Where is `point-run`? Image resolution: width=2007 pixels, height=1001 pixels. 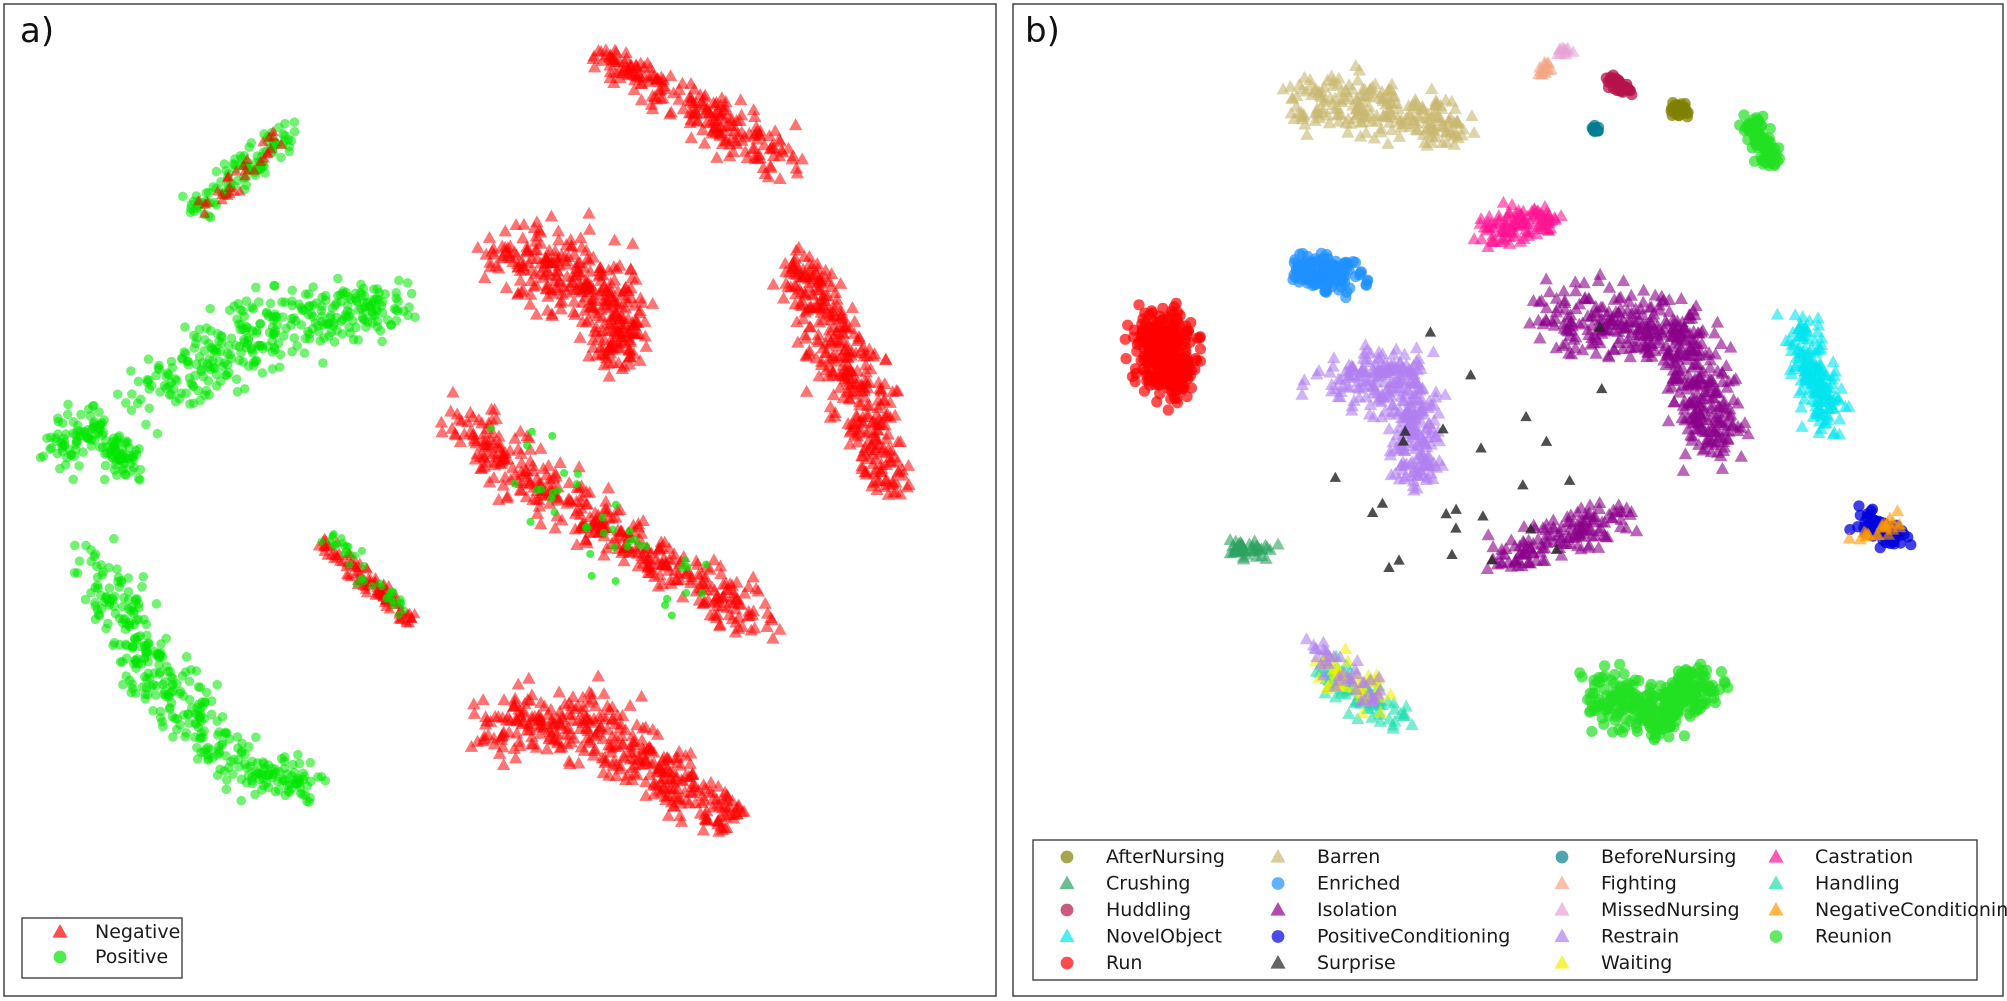
point-run is located at coordinates (1143, 369).